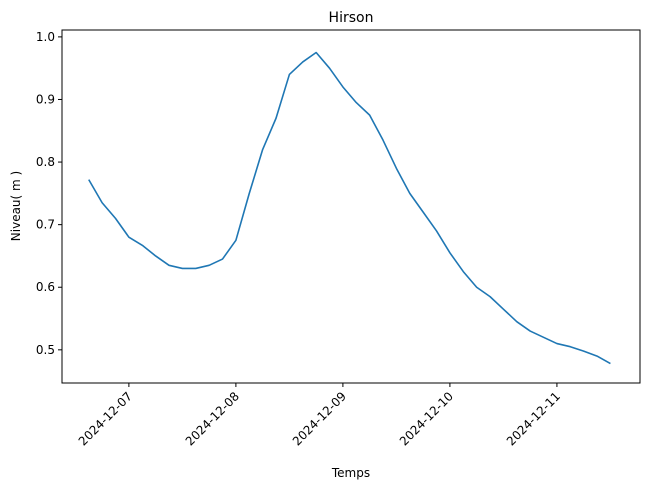 The width and height of the screenshot is (649, 489). I want to click on x-tick-label: 2024-12-11, so click(533, 418).